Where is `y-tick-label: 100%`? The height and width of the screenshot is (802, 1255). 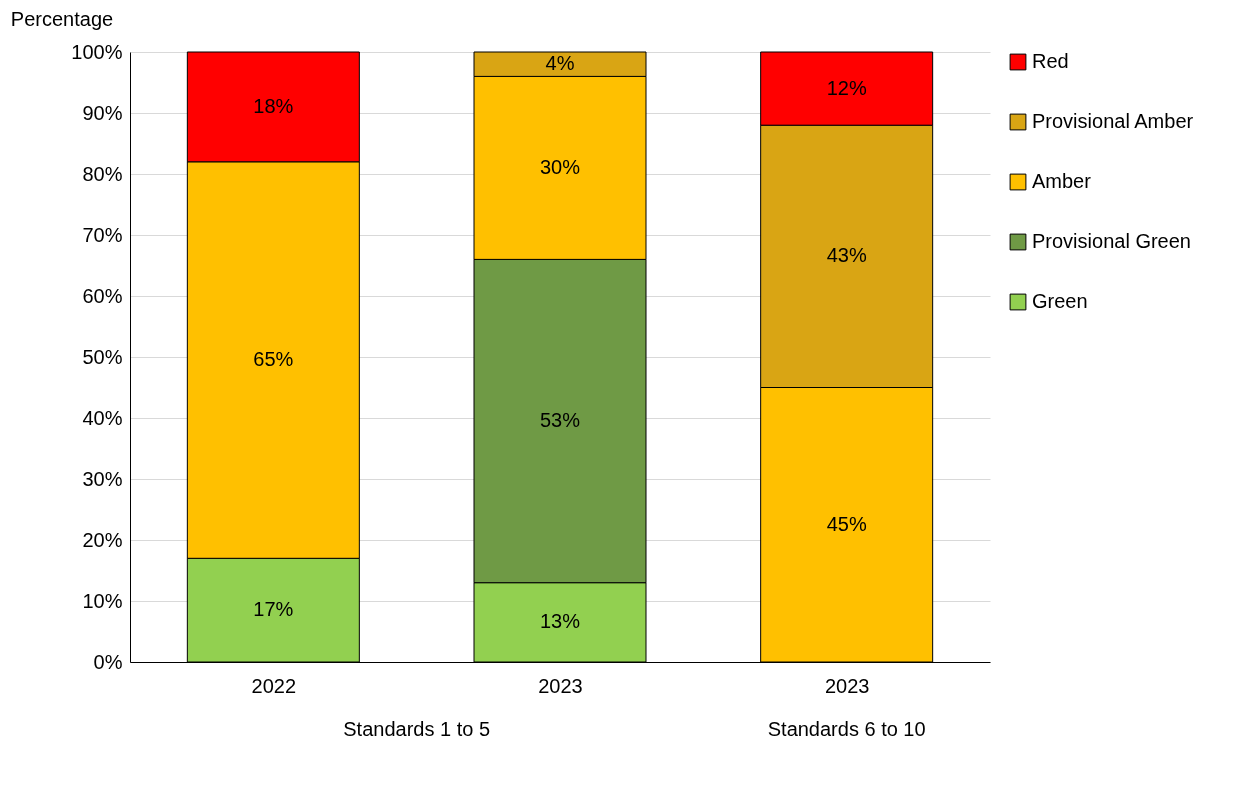
y-tick-label: 100% is located at coordinates (97, 51).